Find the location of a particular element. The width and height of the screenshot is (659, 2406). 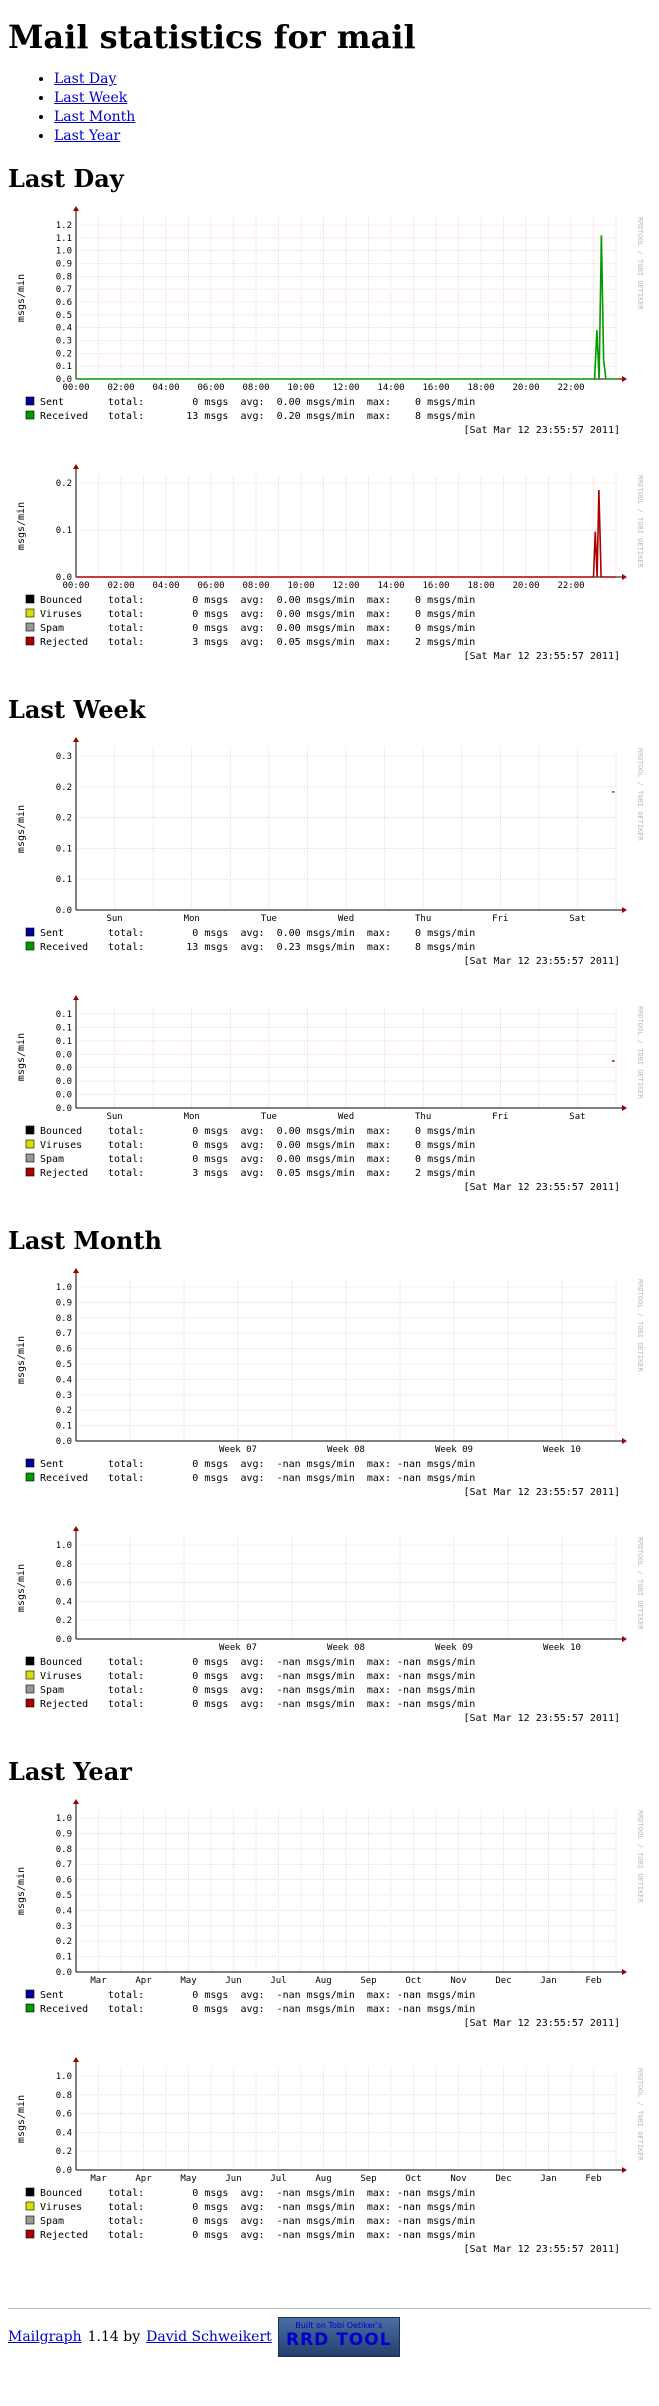

legend-label: Viruses is located at coordinates (61, 1676).